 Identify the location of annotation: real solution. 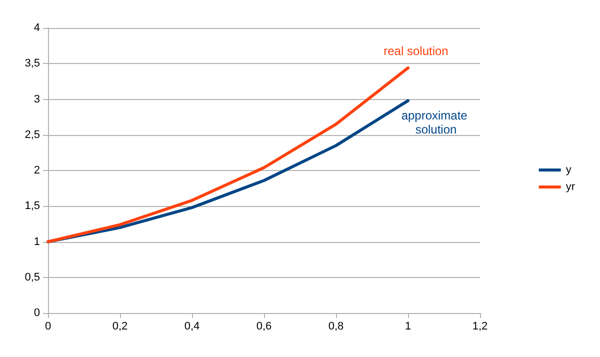
(416, 51).